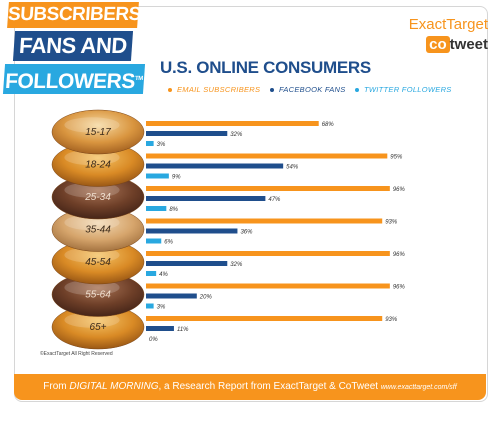 The width and height of the screenshot is (500, 432). I want to click on bagel-stack: 65+ 55-64 45-54 35-44 25-34 18-24 15-17, so click(98, 229).